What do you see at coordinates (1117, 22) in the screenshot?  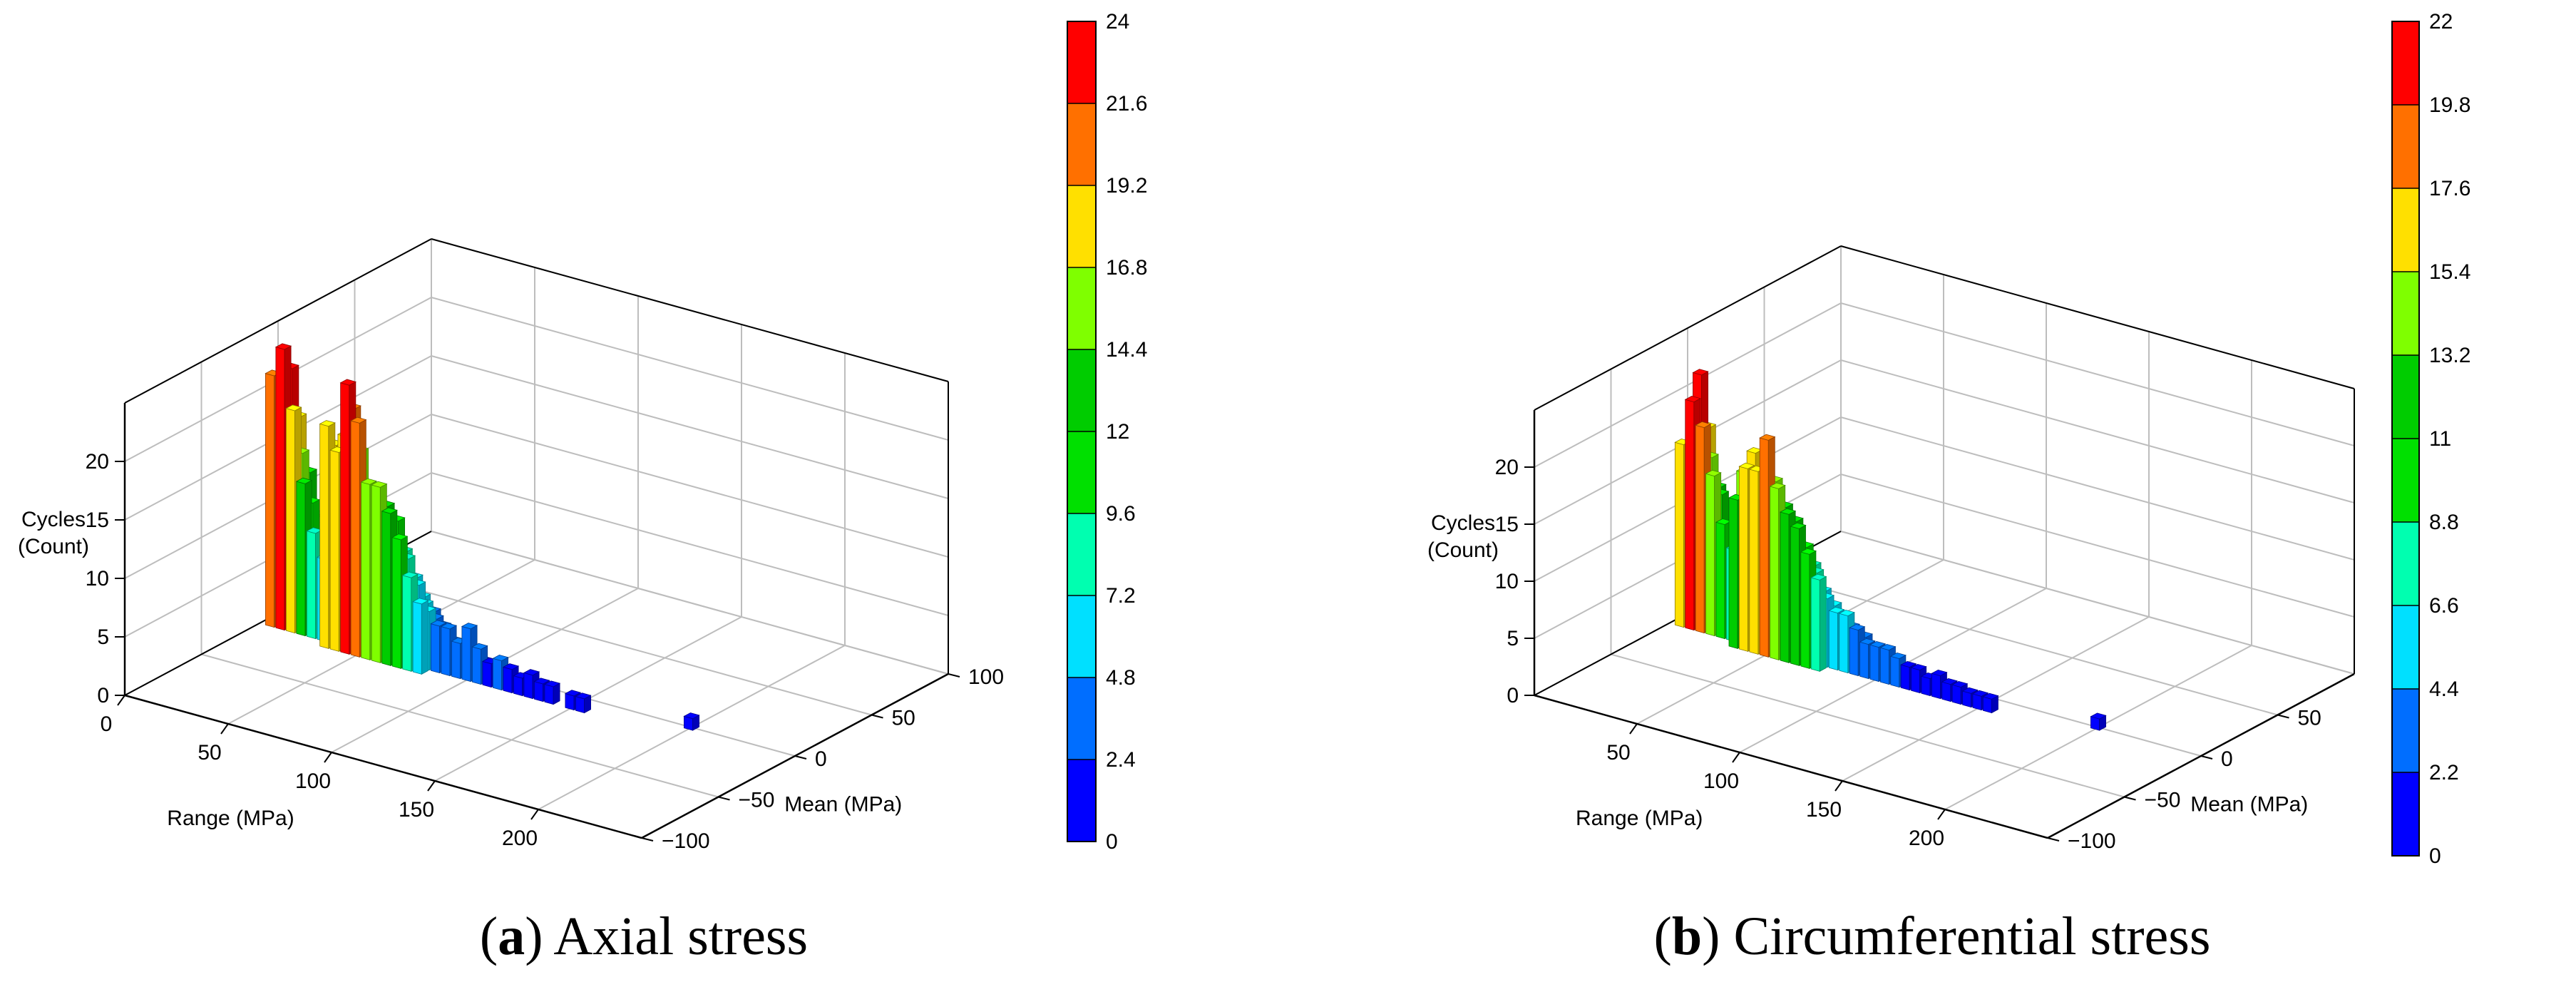 I see `colorbar-label: 24` at bounding box center [1117, 22].